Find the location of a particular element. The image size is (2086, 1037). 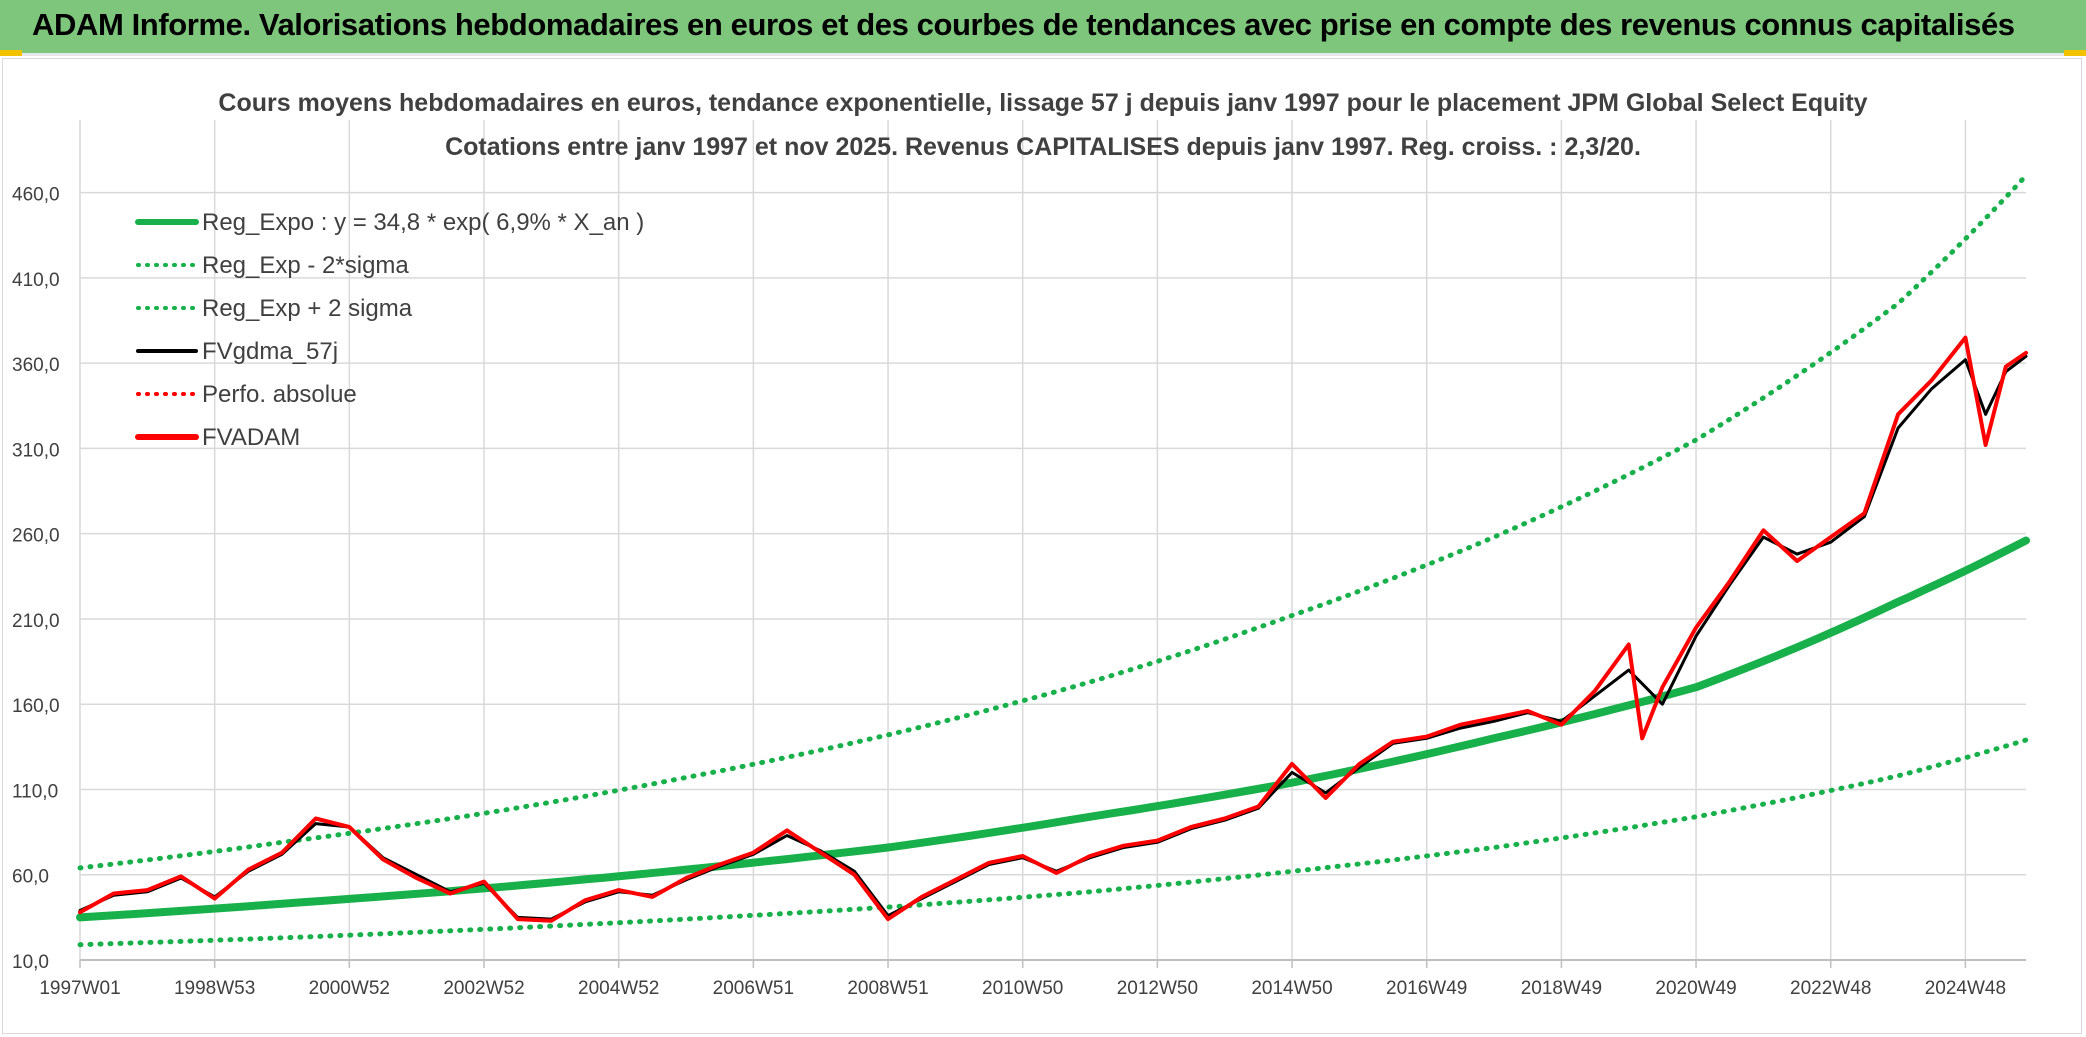

y-tick-label: 310,0 is located at coordinates (36, 450).